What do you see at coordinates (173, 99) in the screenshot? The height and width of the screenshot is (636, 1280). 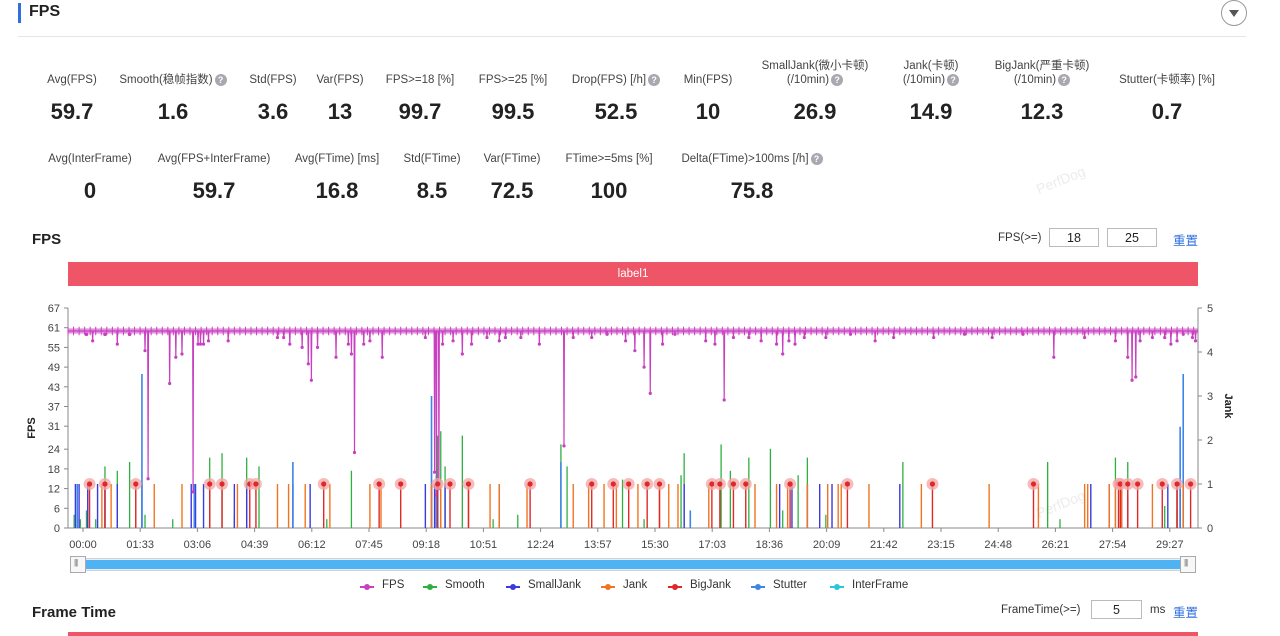 I see `metric-metrics_row1-1: Smooth(稳帧指数)? 1.6` at bounding box center [173, 99].